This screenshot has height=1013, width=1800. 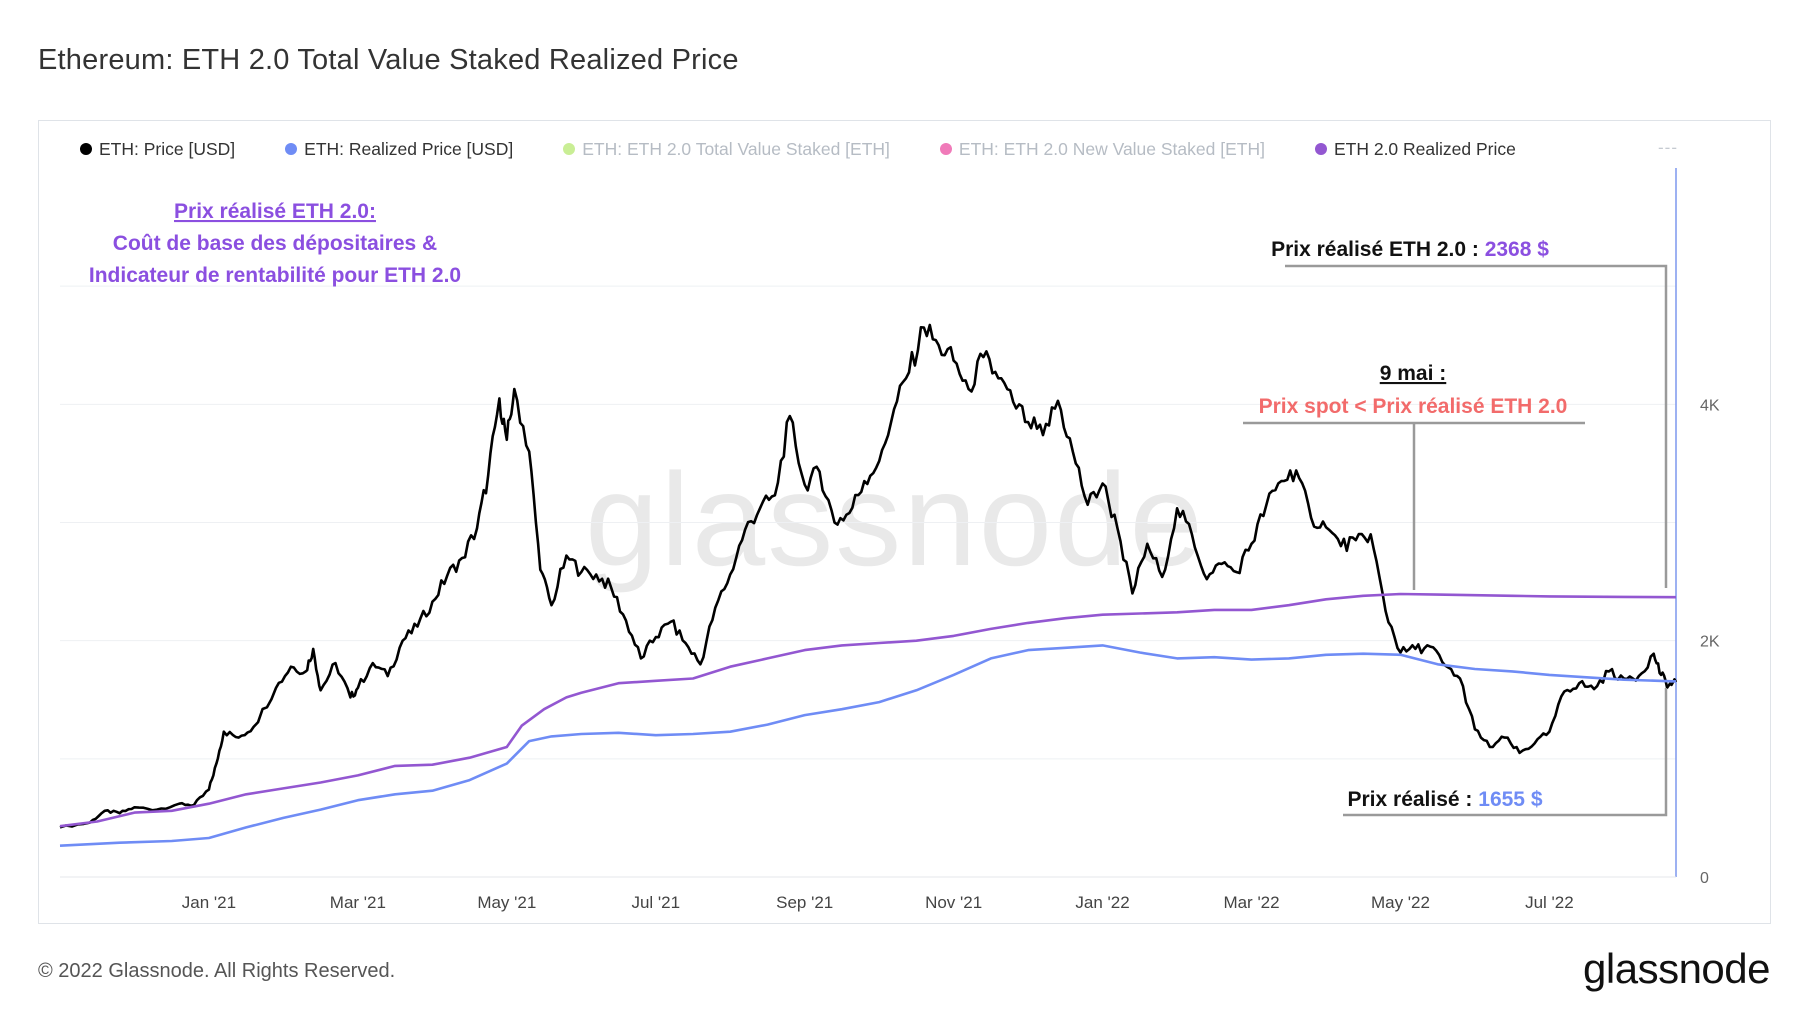 I want to click on legend-dot-realized-price, so click(x=291, y=149).